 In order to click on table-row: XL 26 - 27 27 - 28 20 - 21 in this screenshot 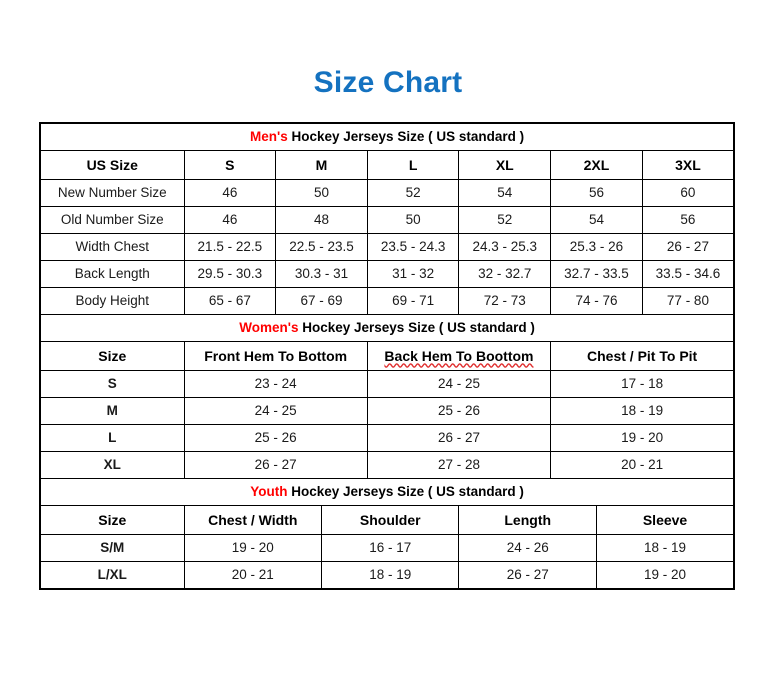, I will do `click(387, 465)`.